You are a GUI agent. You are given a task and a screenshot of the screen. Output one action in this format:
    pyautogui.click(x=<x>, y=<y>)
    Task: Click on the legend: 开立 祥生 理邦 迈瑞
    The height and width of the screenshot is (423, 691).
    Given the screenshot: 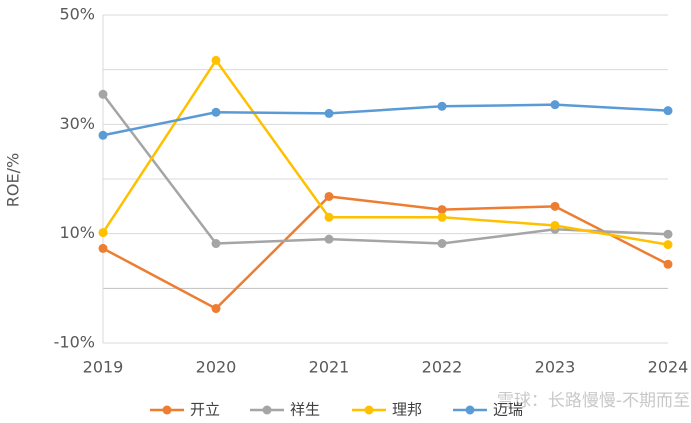 What is the action you would take?
    pyautogui.click(x=336, y=410)
    